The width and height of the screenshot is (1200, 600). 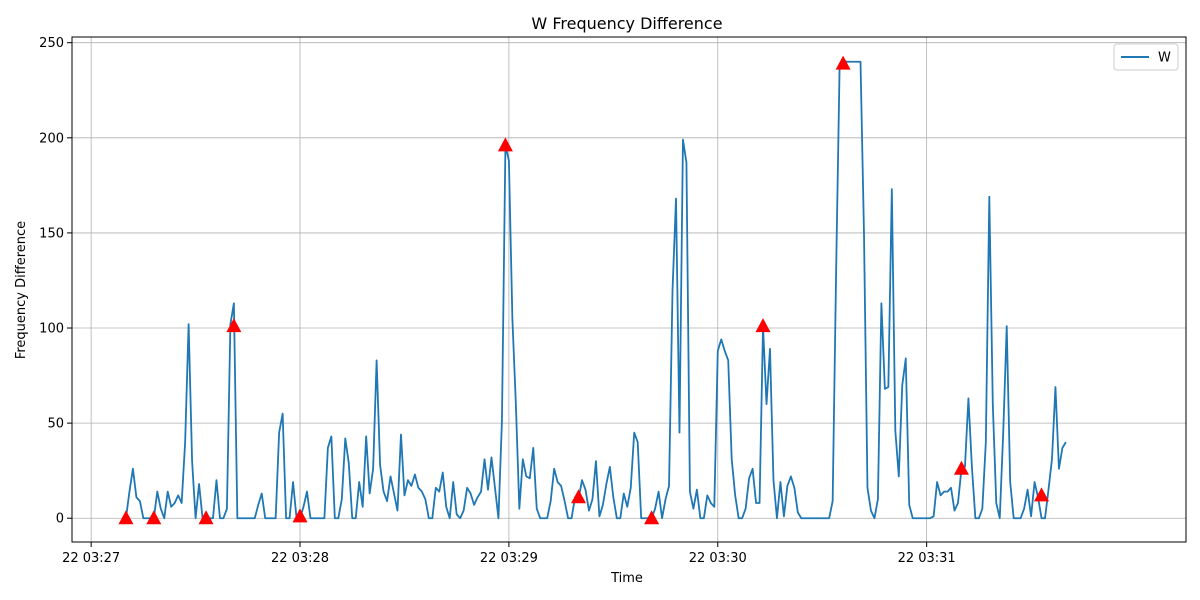 I want to click on x-tick-label: 22 03:27, so click(x=91, y=558).